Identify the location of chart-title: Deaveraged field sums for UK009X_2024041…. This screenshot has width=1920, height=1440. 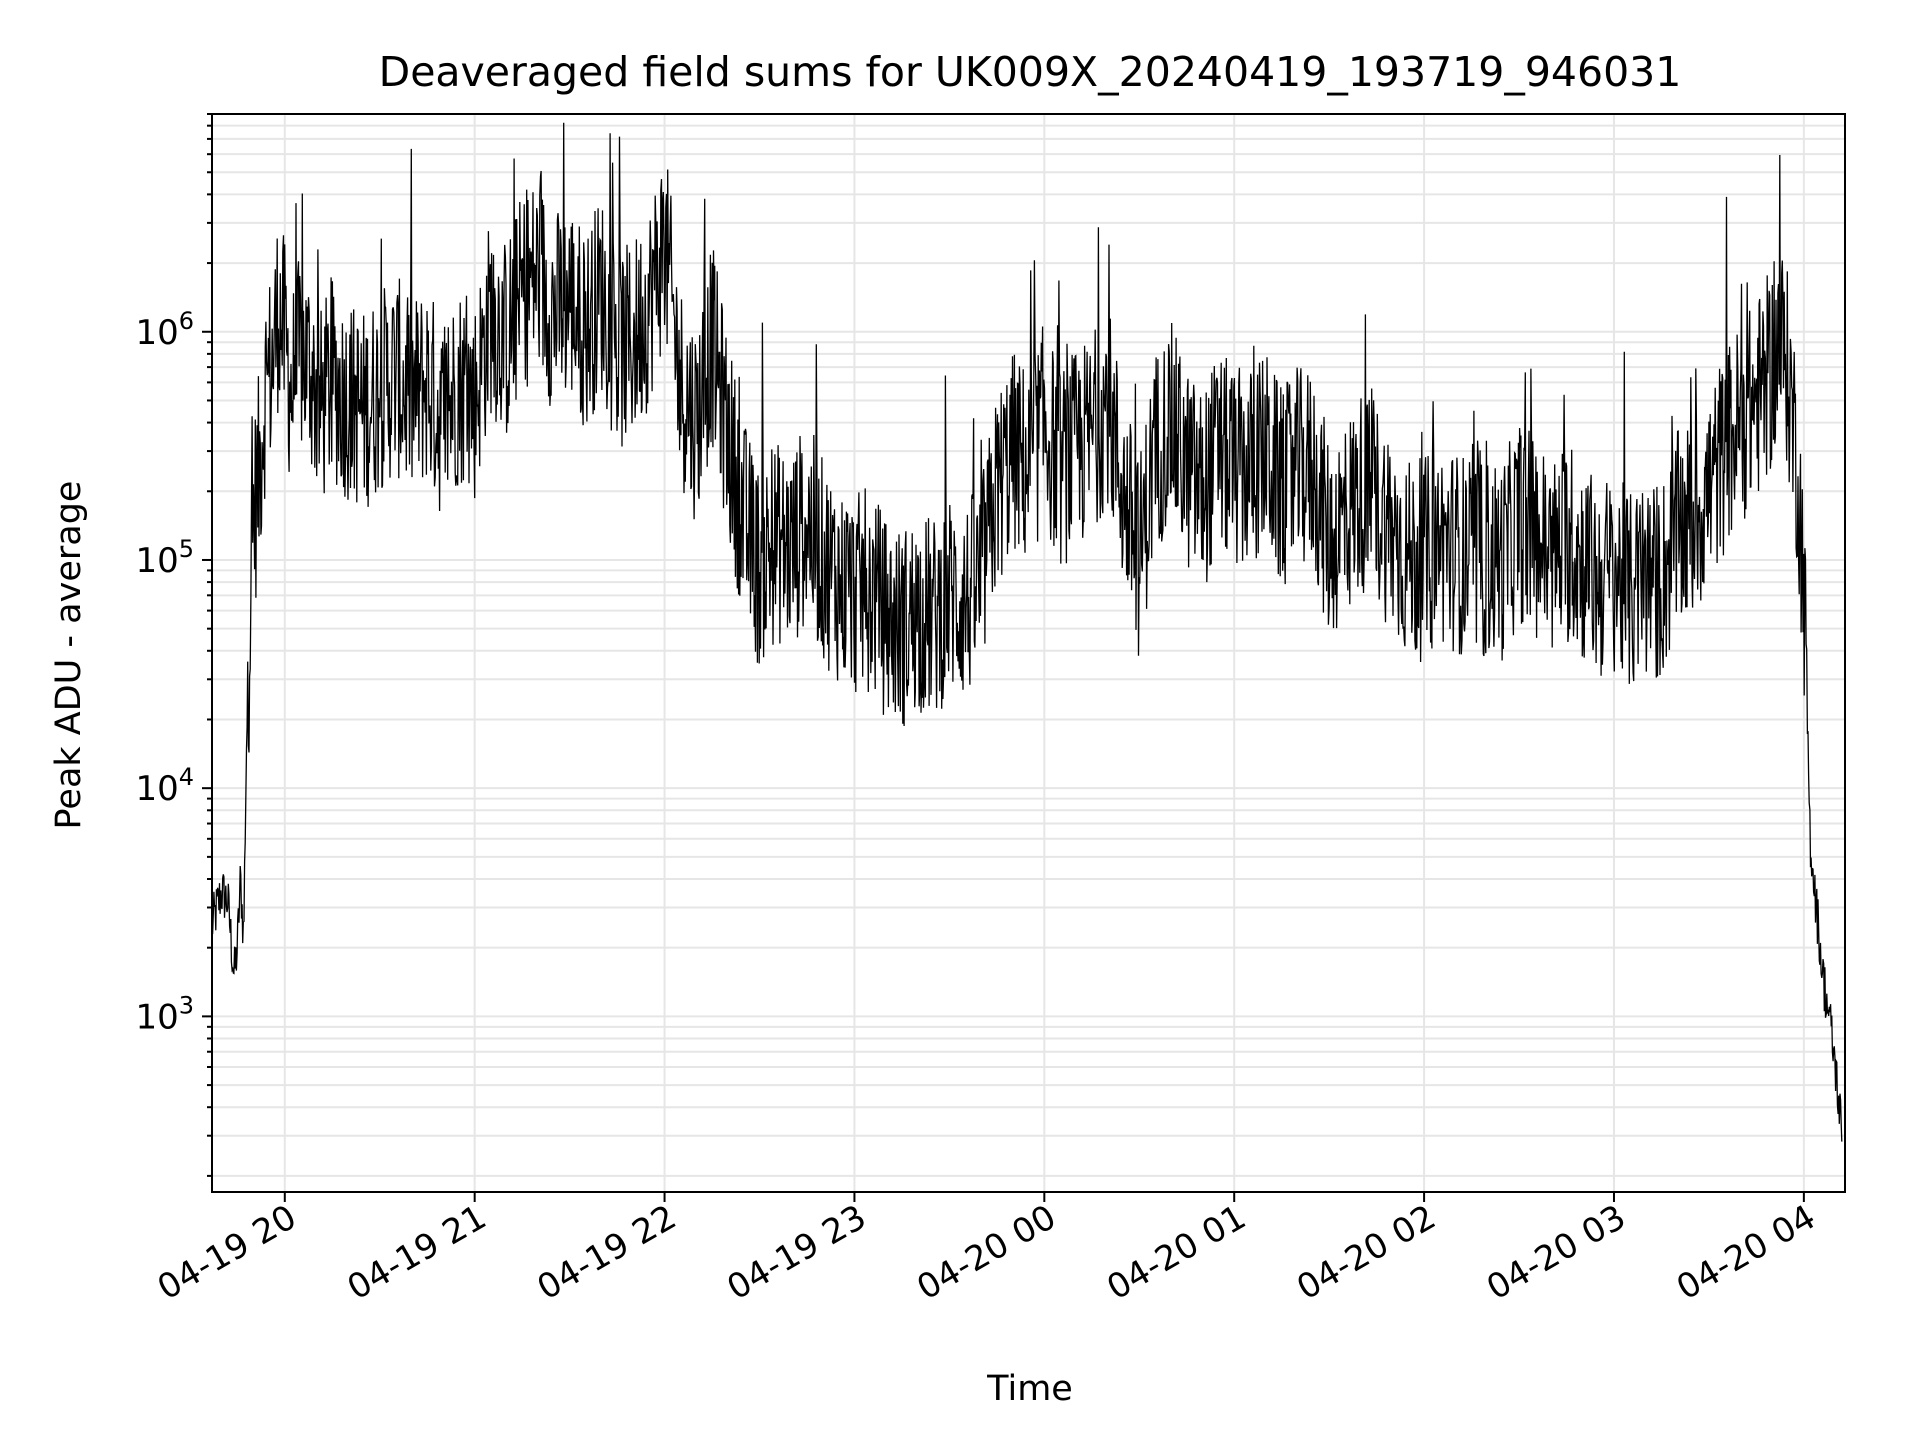
(1030, 72).